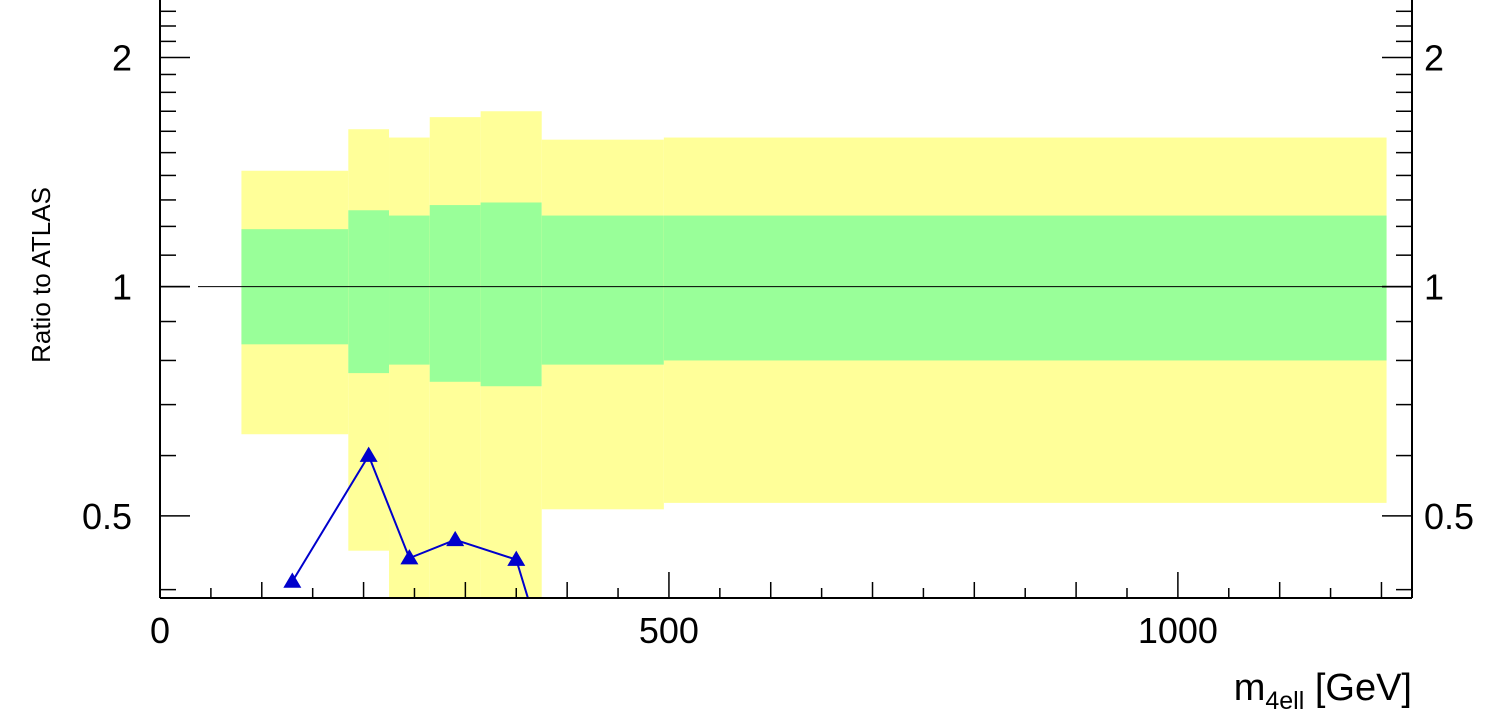  I want to click on y-tick-label-right: 1, so click(1434, 287).